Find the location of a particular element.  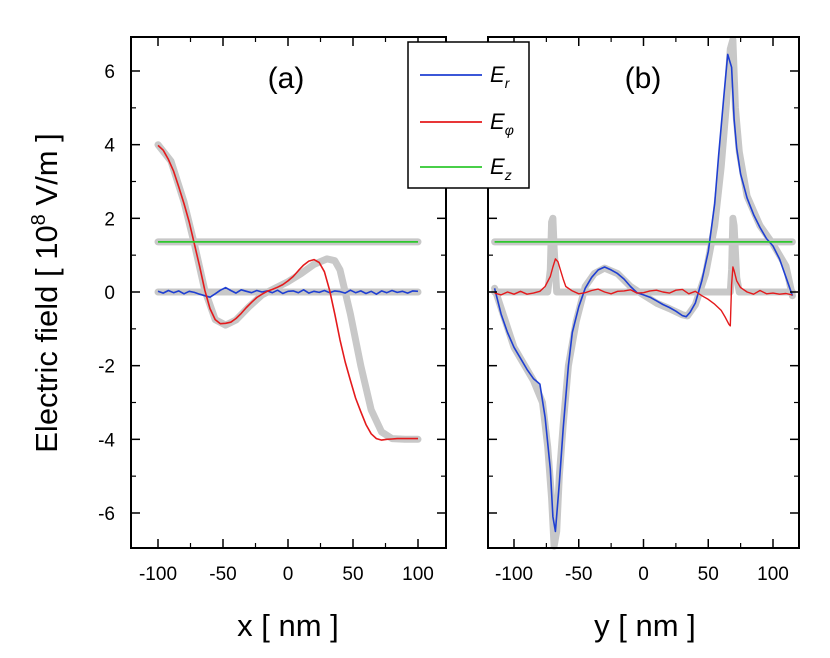

panel-a-series is located at coordinates (288, 292).